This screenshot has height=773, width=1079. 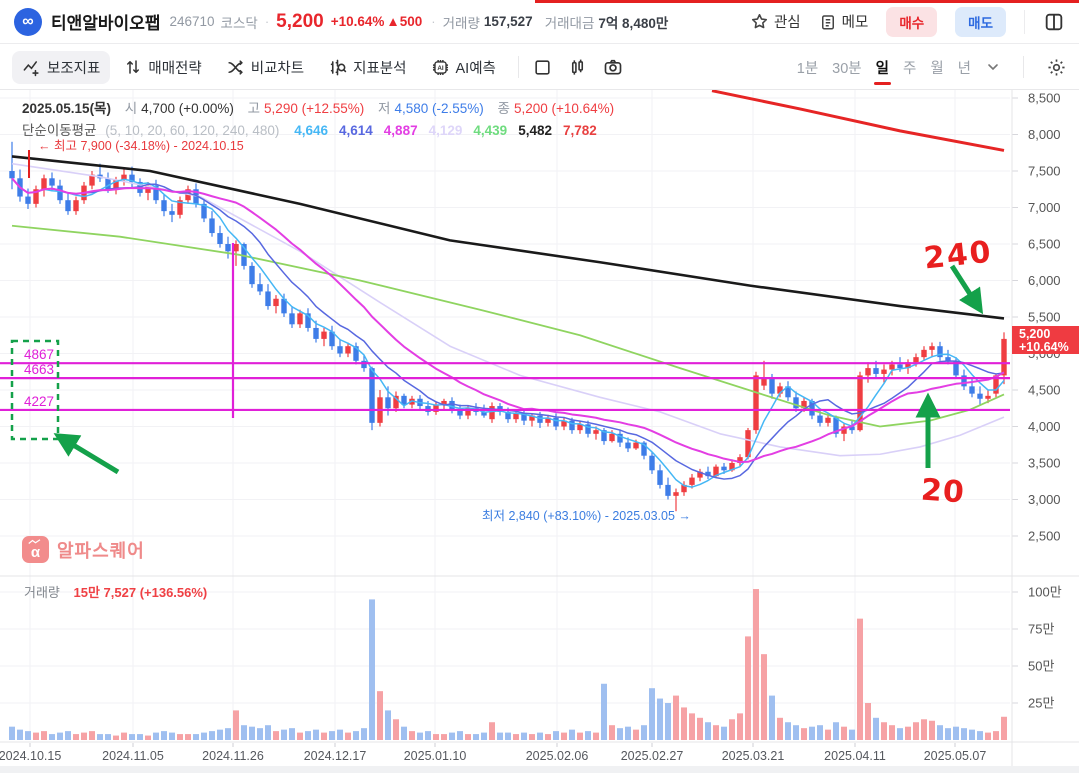 I want to click on svg-text: 4227, so click(x=39, y=401).